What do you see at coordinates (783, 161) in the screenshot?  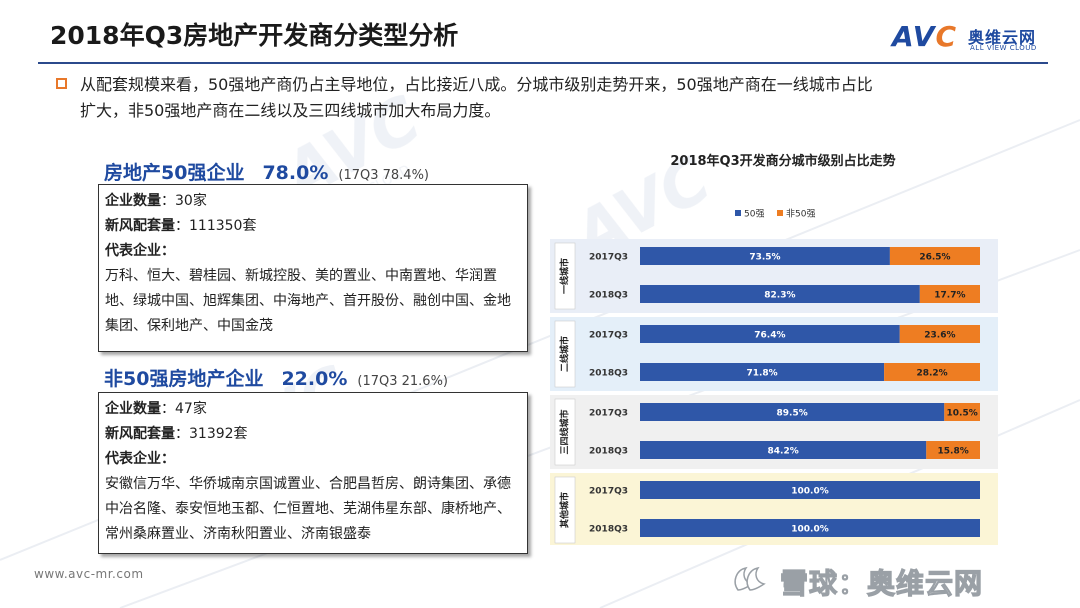 I see `chart-title: 2018年Q3开发商分城市级别占比走势` at bounding box center [783, 161].